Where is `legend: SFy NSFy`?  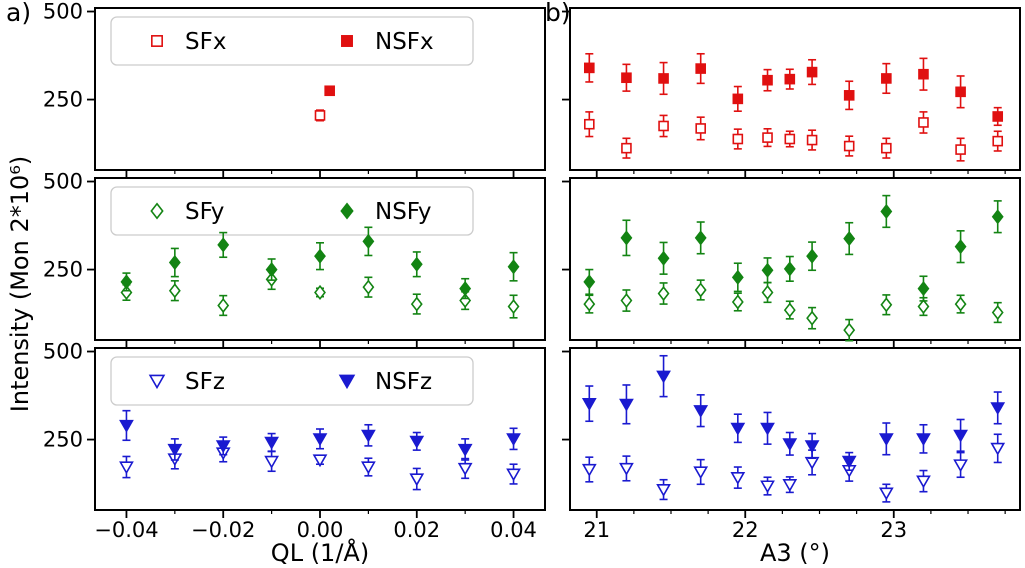 legend: SFy NSFy is located at coordinates (292, 211).